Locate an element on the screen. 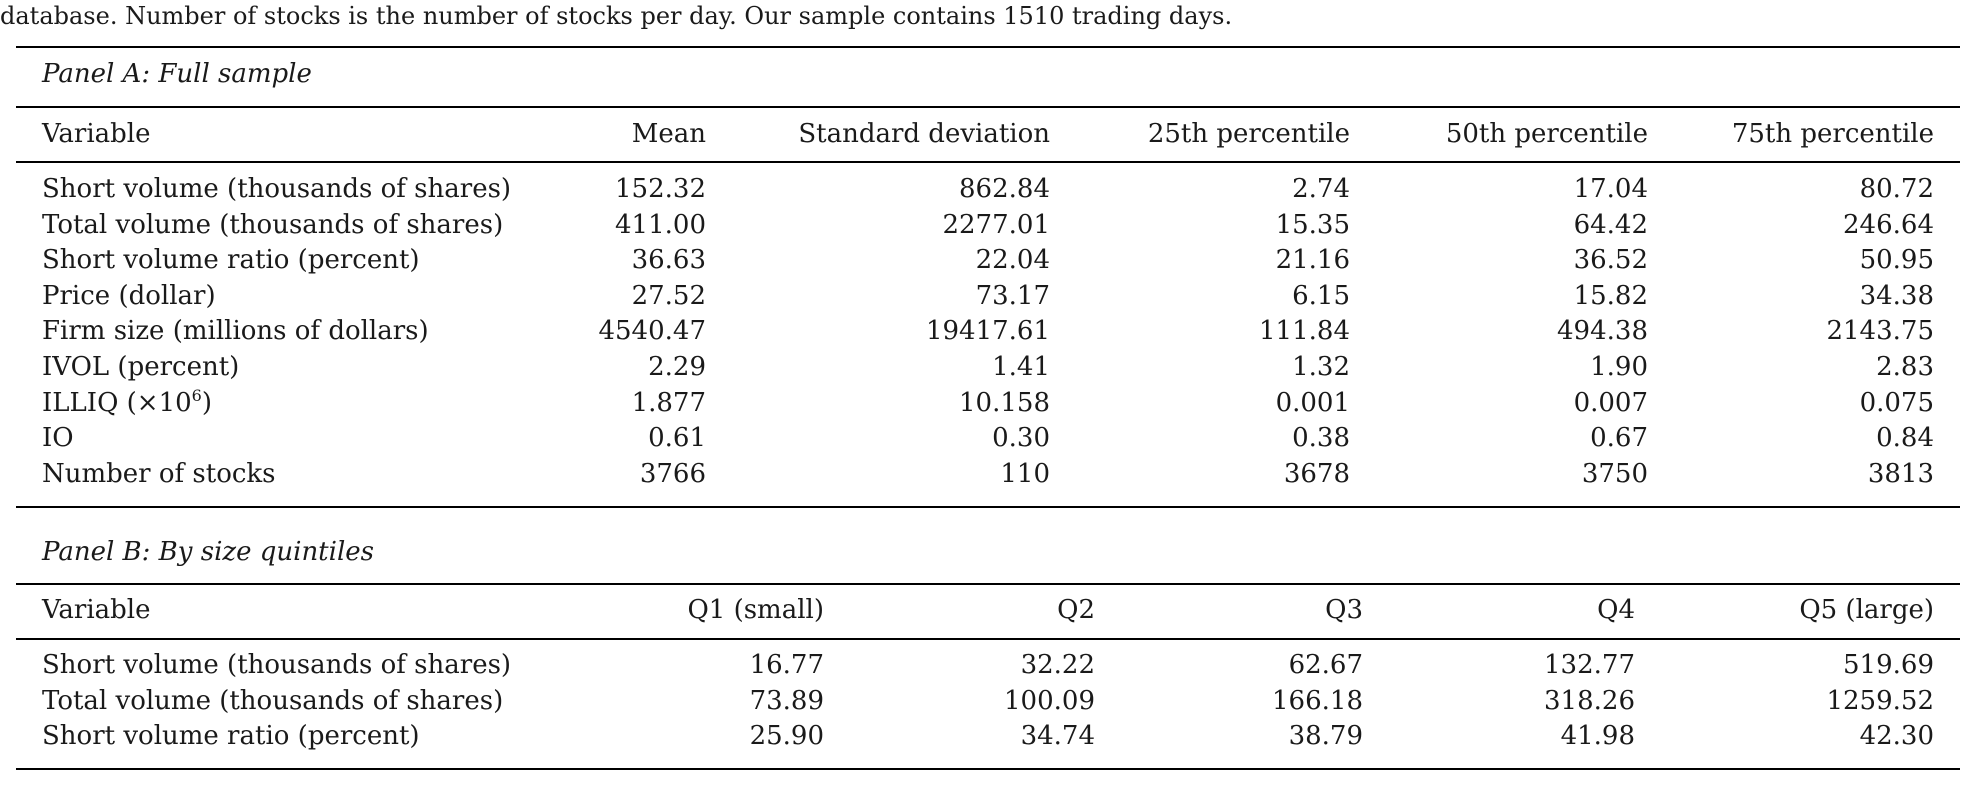  table-row: ILLIQ (×106) 1.877 10.158 0.001 0.007 0.075 is located at coordinates (988, 404).